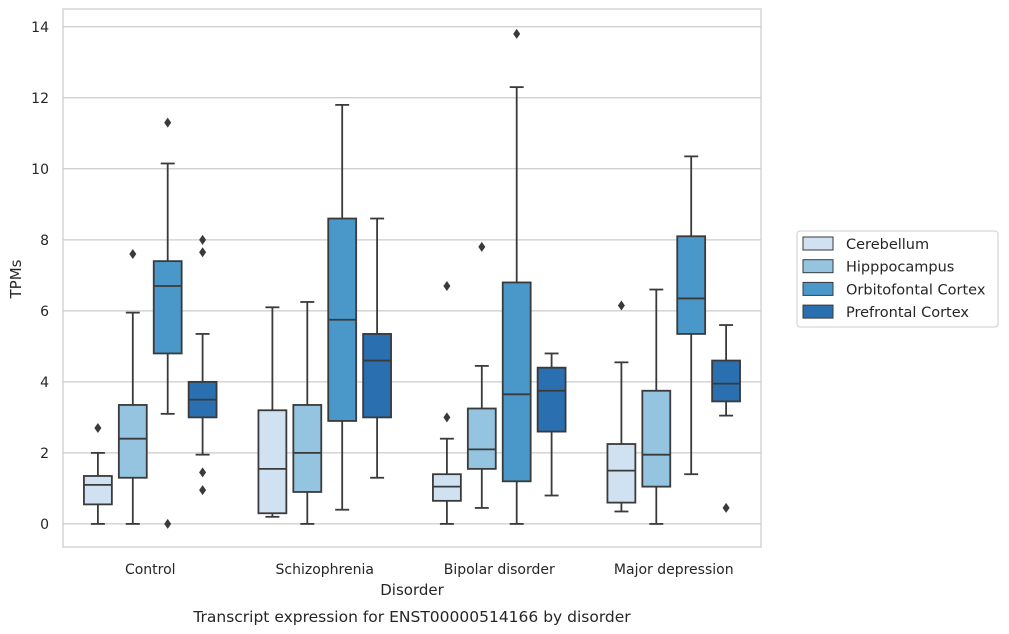 Image resolution: width=1009 pixels, height=634 pixels. Describe the element at coordinates (412, 590) in the screenshot. I see `x-axis-label: Disorder` at that location.